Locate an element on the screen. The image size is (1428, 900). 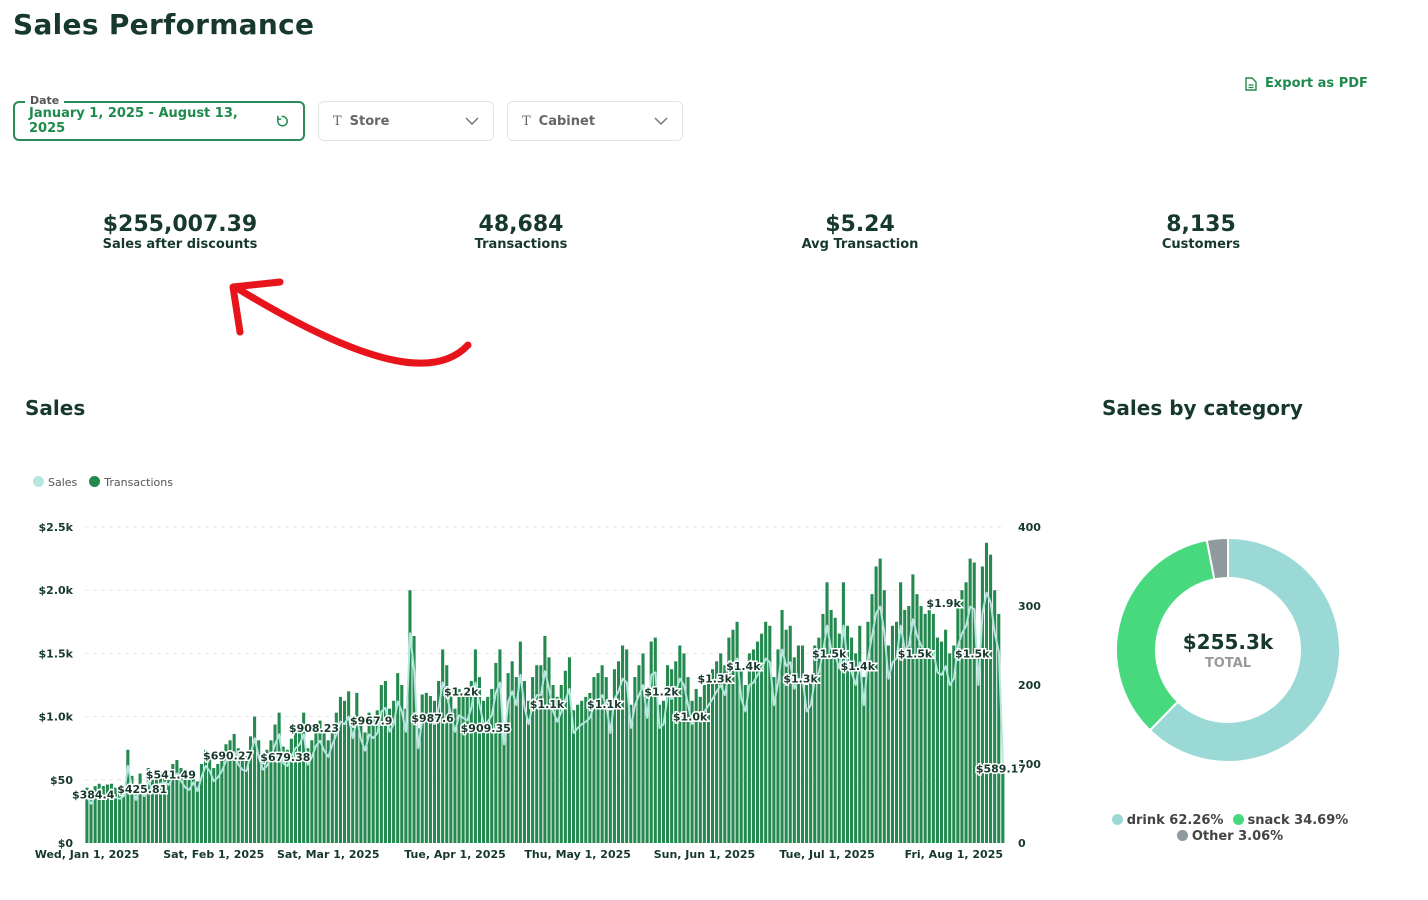
export-pdf-button: Export as PDF is located at coordinates (1306, 83).